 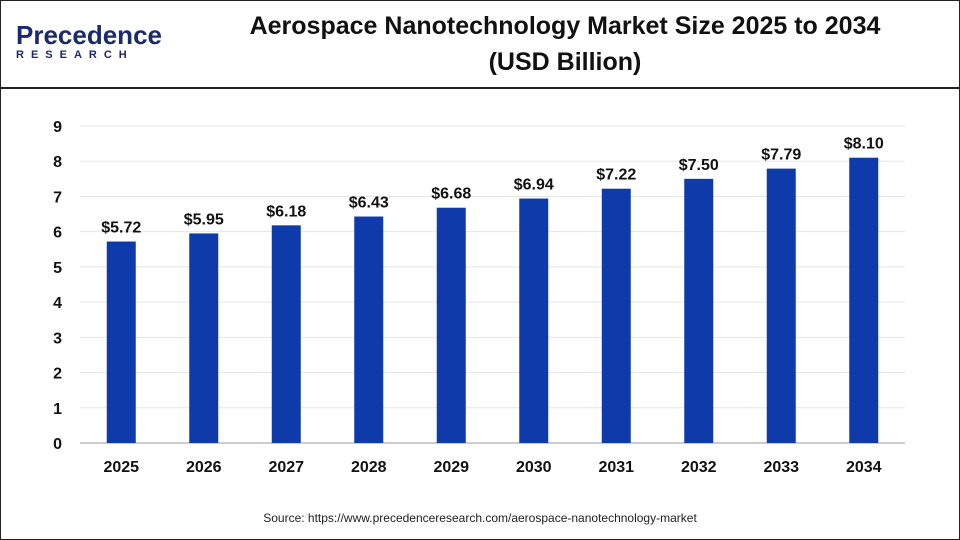 I want to click on bar-2025, so click(x=121, y=342).